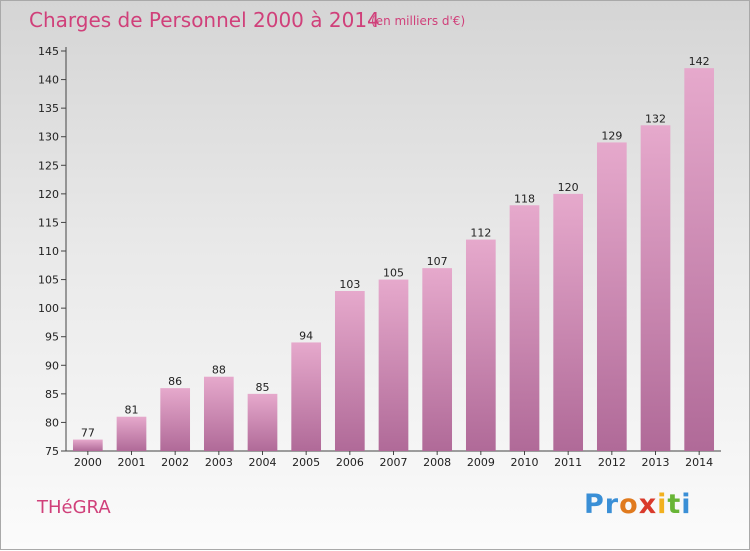 Image resolution: width=750 pixels, height=551 pixels. Describe the element at coordinates (437, 261) in the screenshot. I see `data-label-2008: 107` at that location.